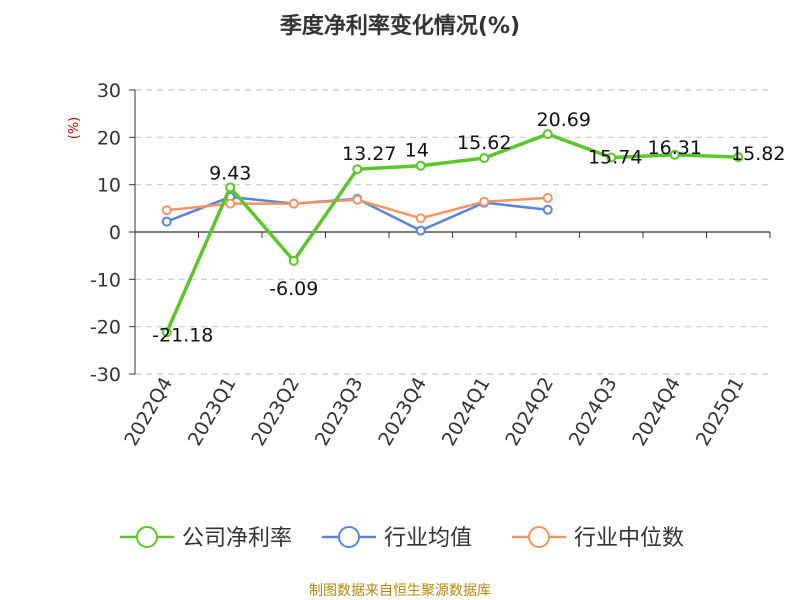  Describe the element at coordinates (148, 412) in the screenshot. I see `x-tick-label: 2022Q4` at that location.